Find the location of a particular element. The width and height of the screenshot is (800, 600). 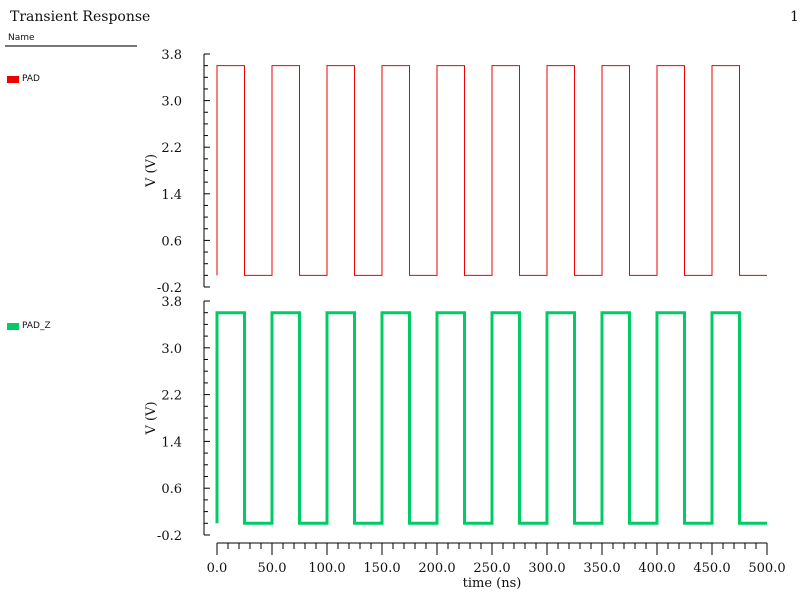

x-tick-label: 450.0 is located at coordinates (711, 568).